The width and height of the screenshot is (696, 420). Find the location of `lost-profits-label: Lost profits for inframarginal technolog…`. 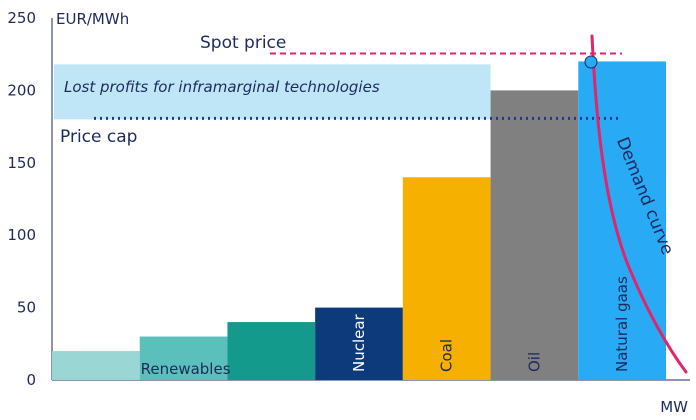

lost-profits-label: Lost profits for inframarginal technolog… is located at coordinates (222, 87).